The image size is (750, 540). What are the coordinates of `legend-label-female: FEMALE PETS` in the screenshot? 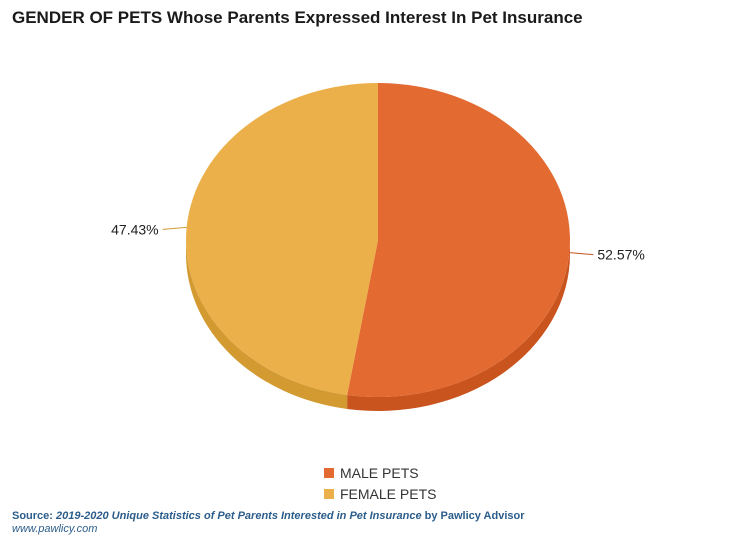 It's located at (388, 493).